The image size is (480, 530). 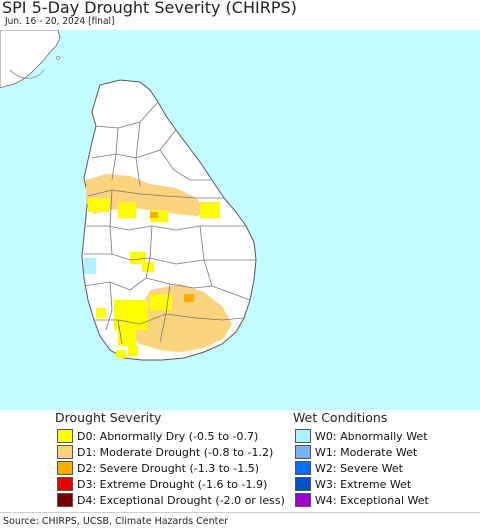 I want to click on legend-swatch-d4, so click(x=65, y=500).